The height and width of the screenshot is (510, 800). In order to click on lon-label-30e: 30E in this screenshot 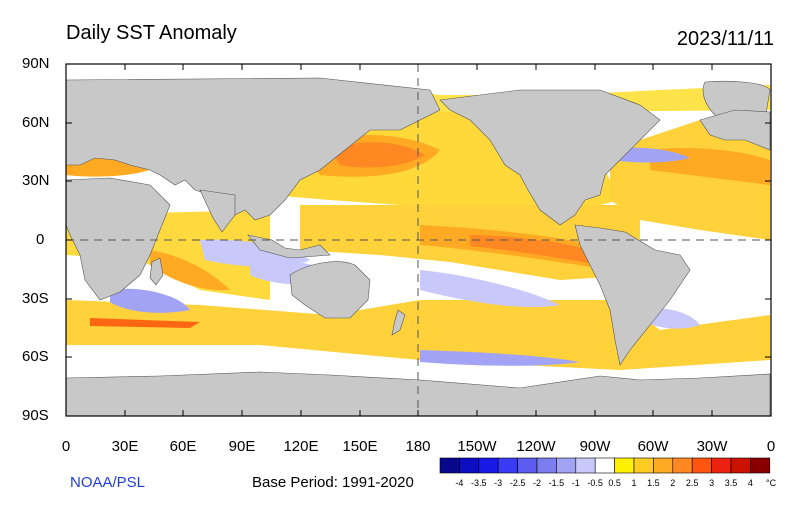, I will do `click(125, 446)`.